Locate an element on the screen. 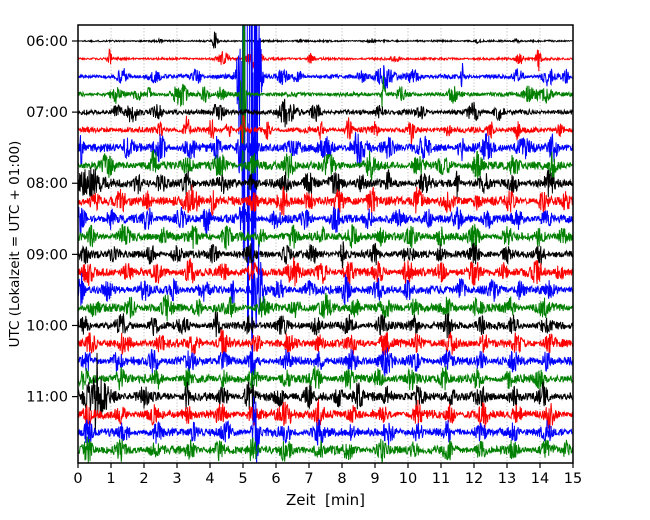 Image resolution: width=650 pixels, height=520 pixels. x-axis: 0 1 2 3 4 5 6 7 8 9 10 11 12 13 14 15 is located at coordinates (327, 475).